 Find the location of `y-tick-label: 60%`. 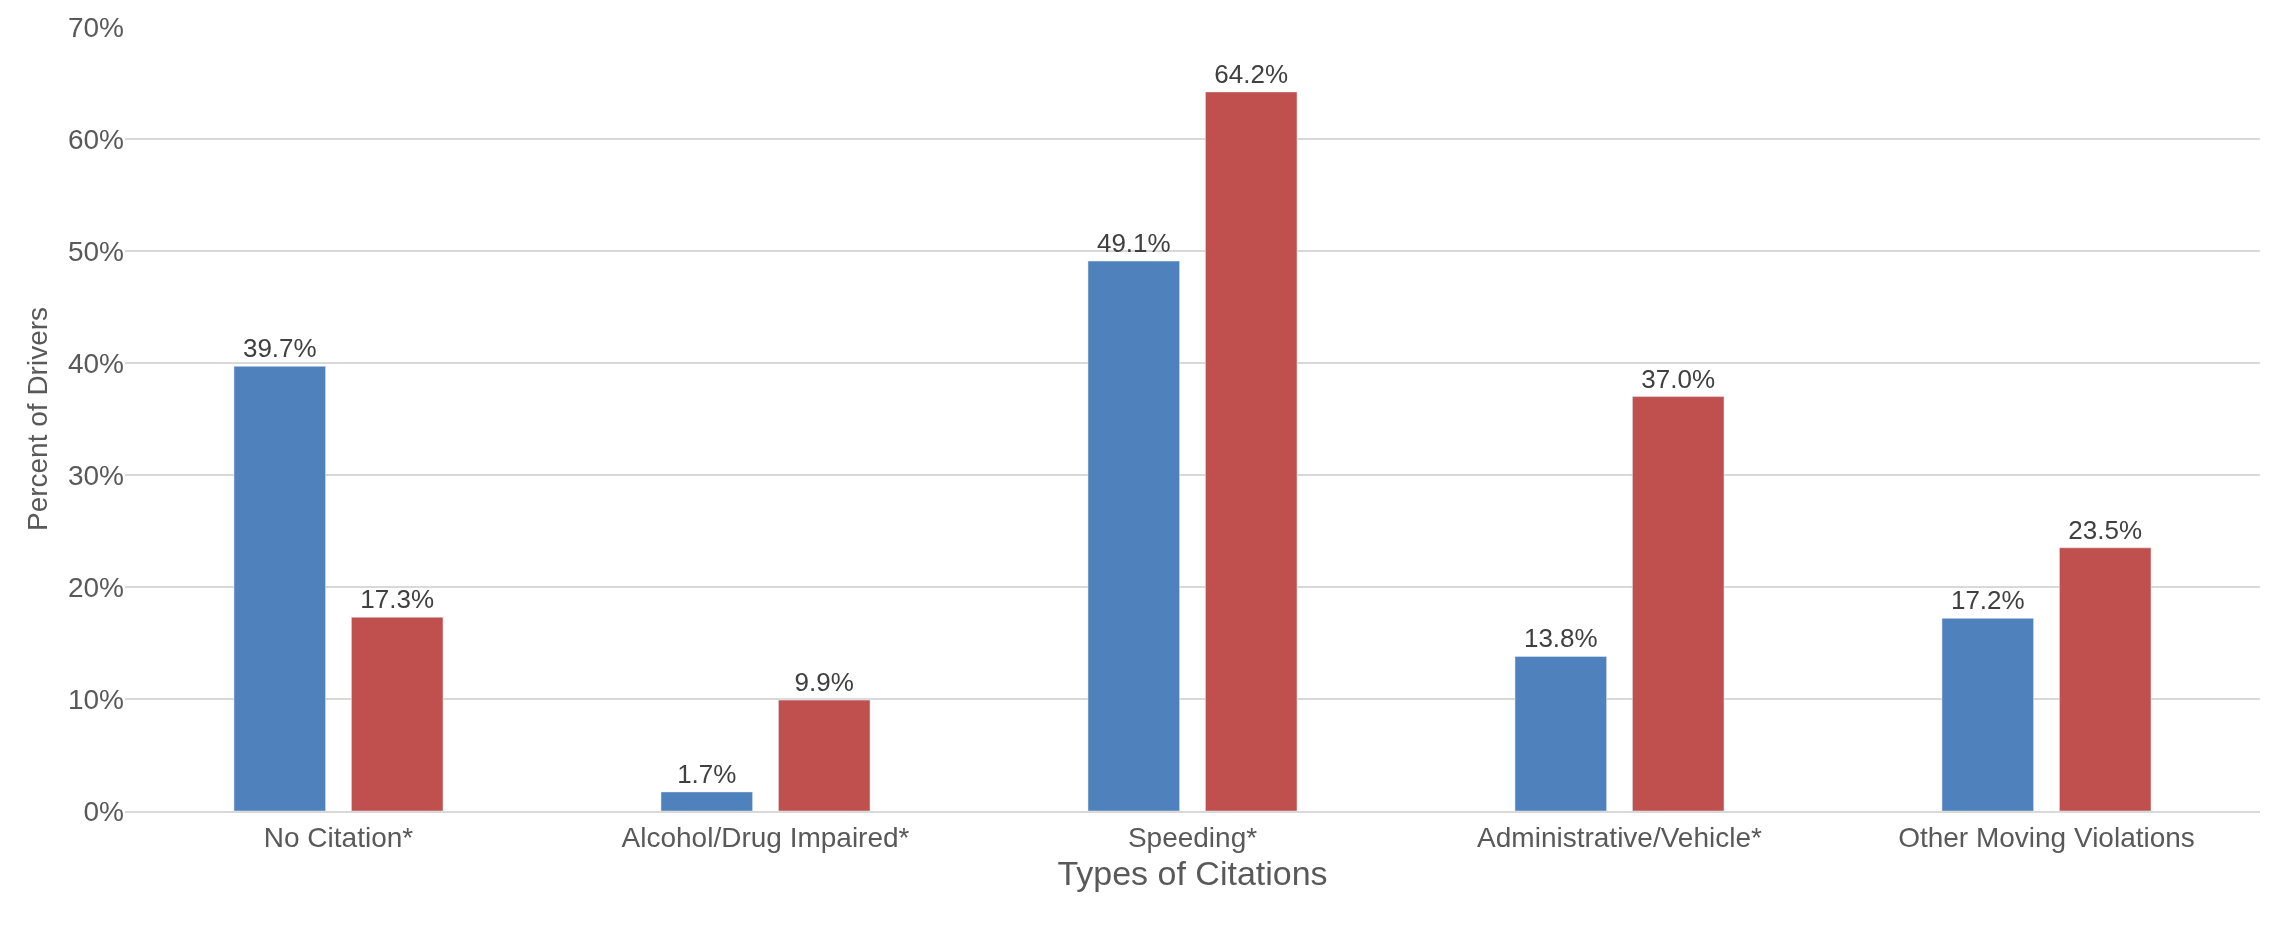

y-tick-label: 60% is located at coordinates (95, 139).